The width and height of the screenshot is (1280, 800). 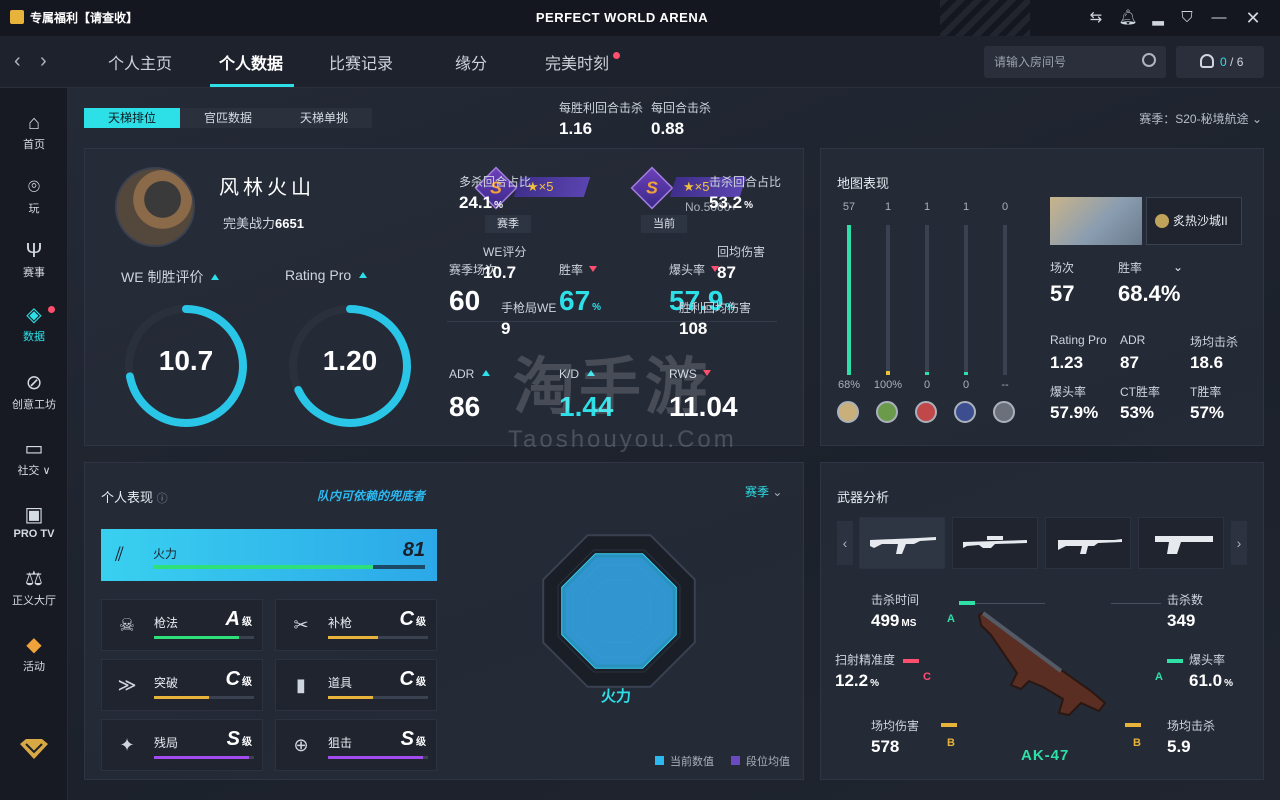 I want to click on minimize-icon: —, so click(x=1219, y=17).